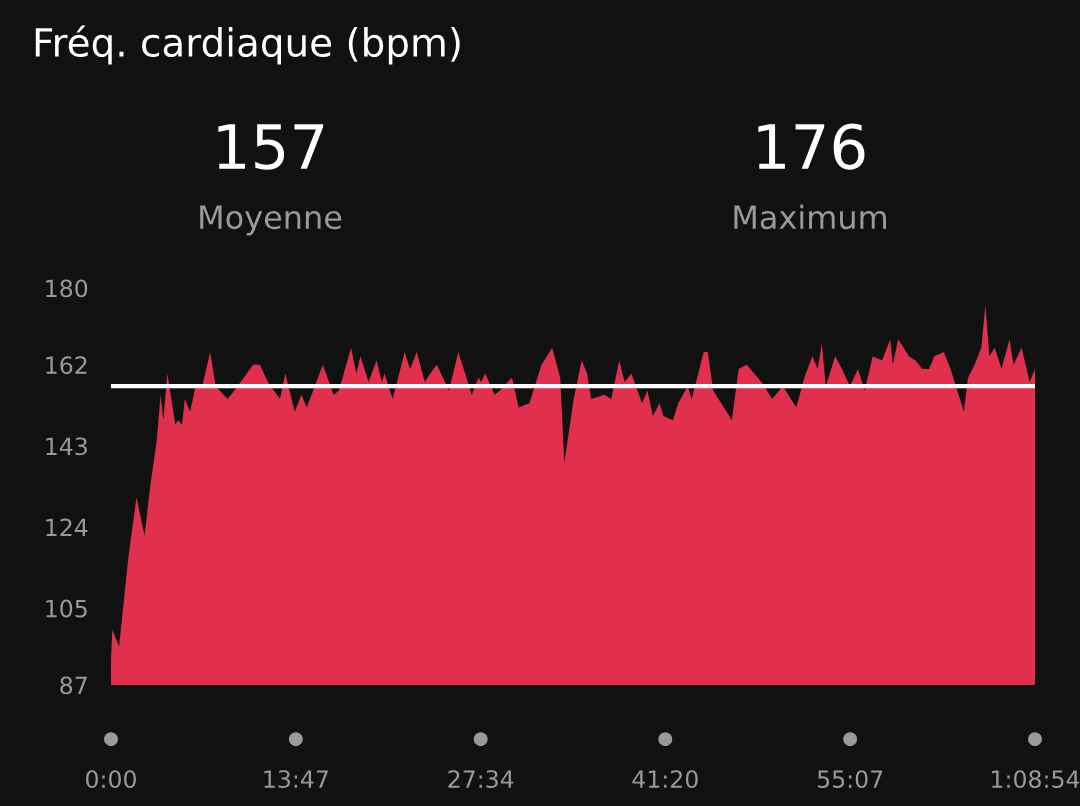 Image resolution: width=1080 pixels, height=806 pixels. Describe the element at coordinates (66, 365) in the screenshot. I see `y-tick-label: 162` at that location.